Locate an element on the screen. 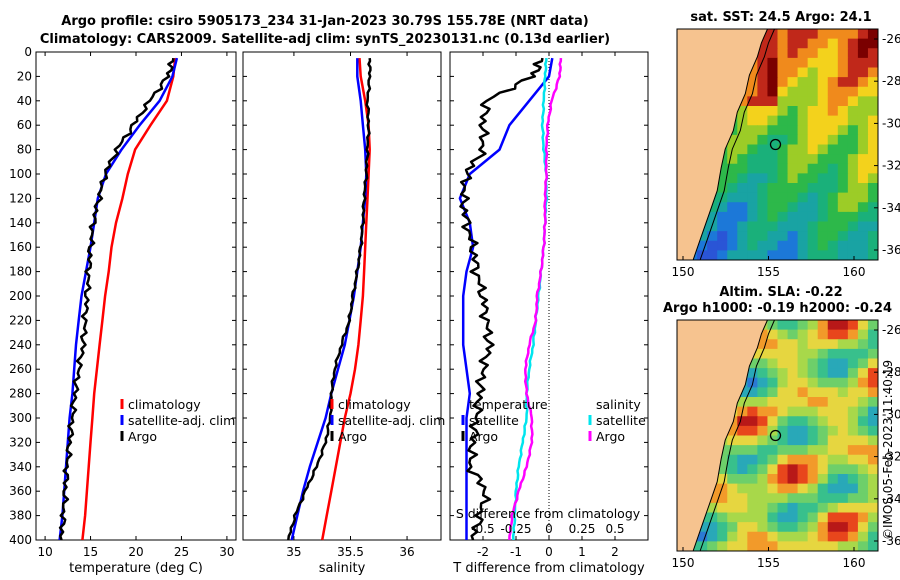 The width and height of the screenshot is (900, 580). x-tick-label: 35 is located at coordinates (293, 552).